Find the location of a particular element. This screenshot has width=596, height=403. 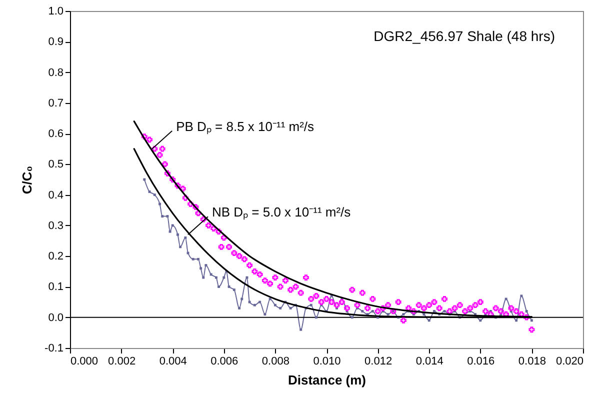

x-axis-title: Distance (m) is located at coordinates (327, 380).